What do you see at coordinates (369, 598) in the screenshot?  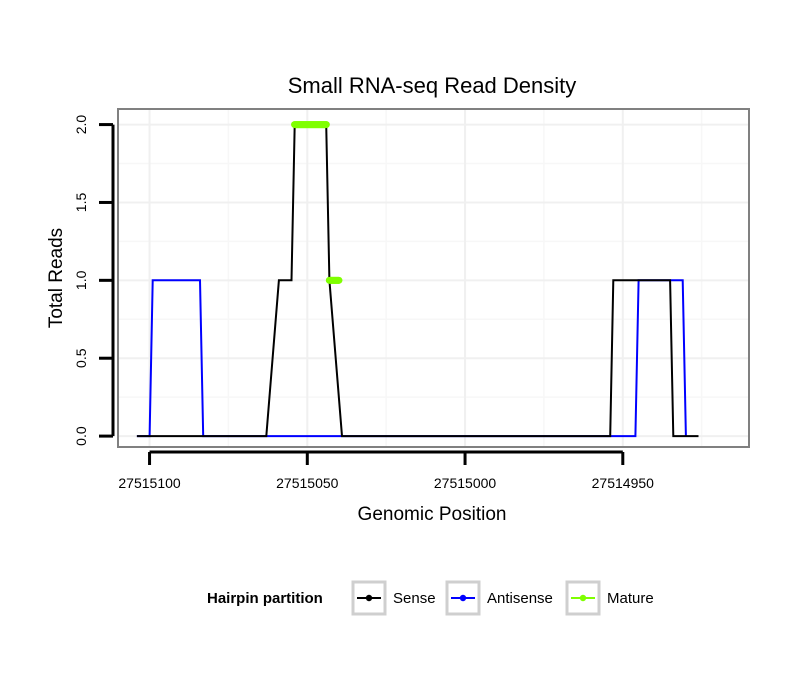 I see `legend-key-dot-sense` at bounding box center [369, 598].